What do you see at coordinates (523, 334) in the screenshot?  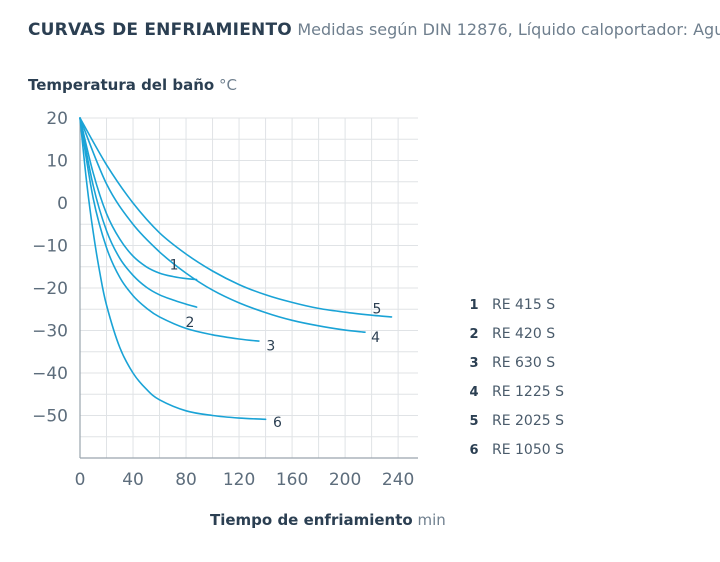 I see `legend-entry-2: RE 420 S` at bounding box center [523, 334].